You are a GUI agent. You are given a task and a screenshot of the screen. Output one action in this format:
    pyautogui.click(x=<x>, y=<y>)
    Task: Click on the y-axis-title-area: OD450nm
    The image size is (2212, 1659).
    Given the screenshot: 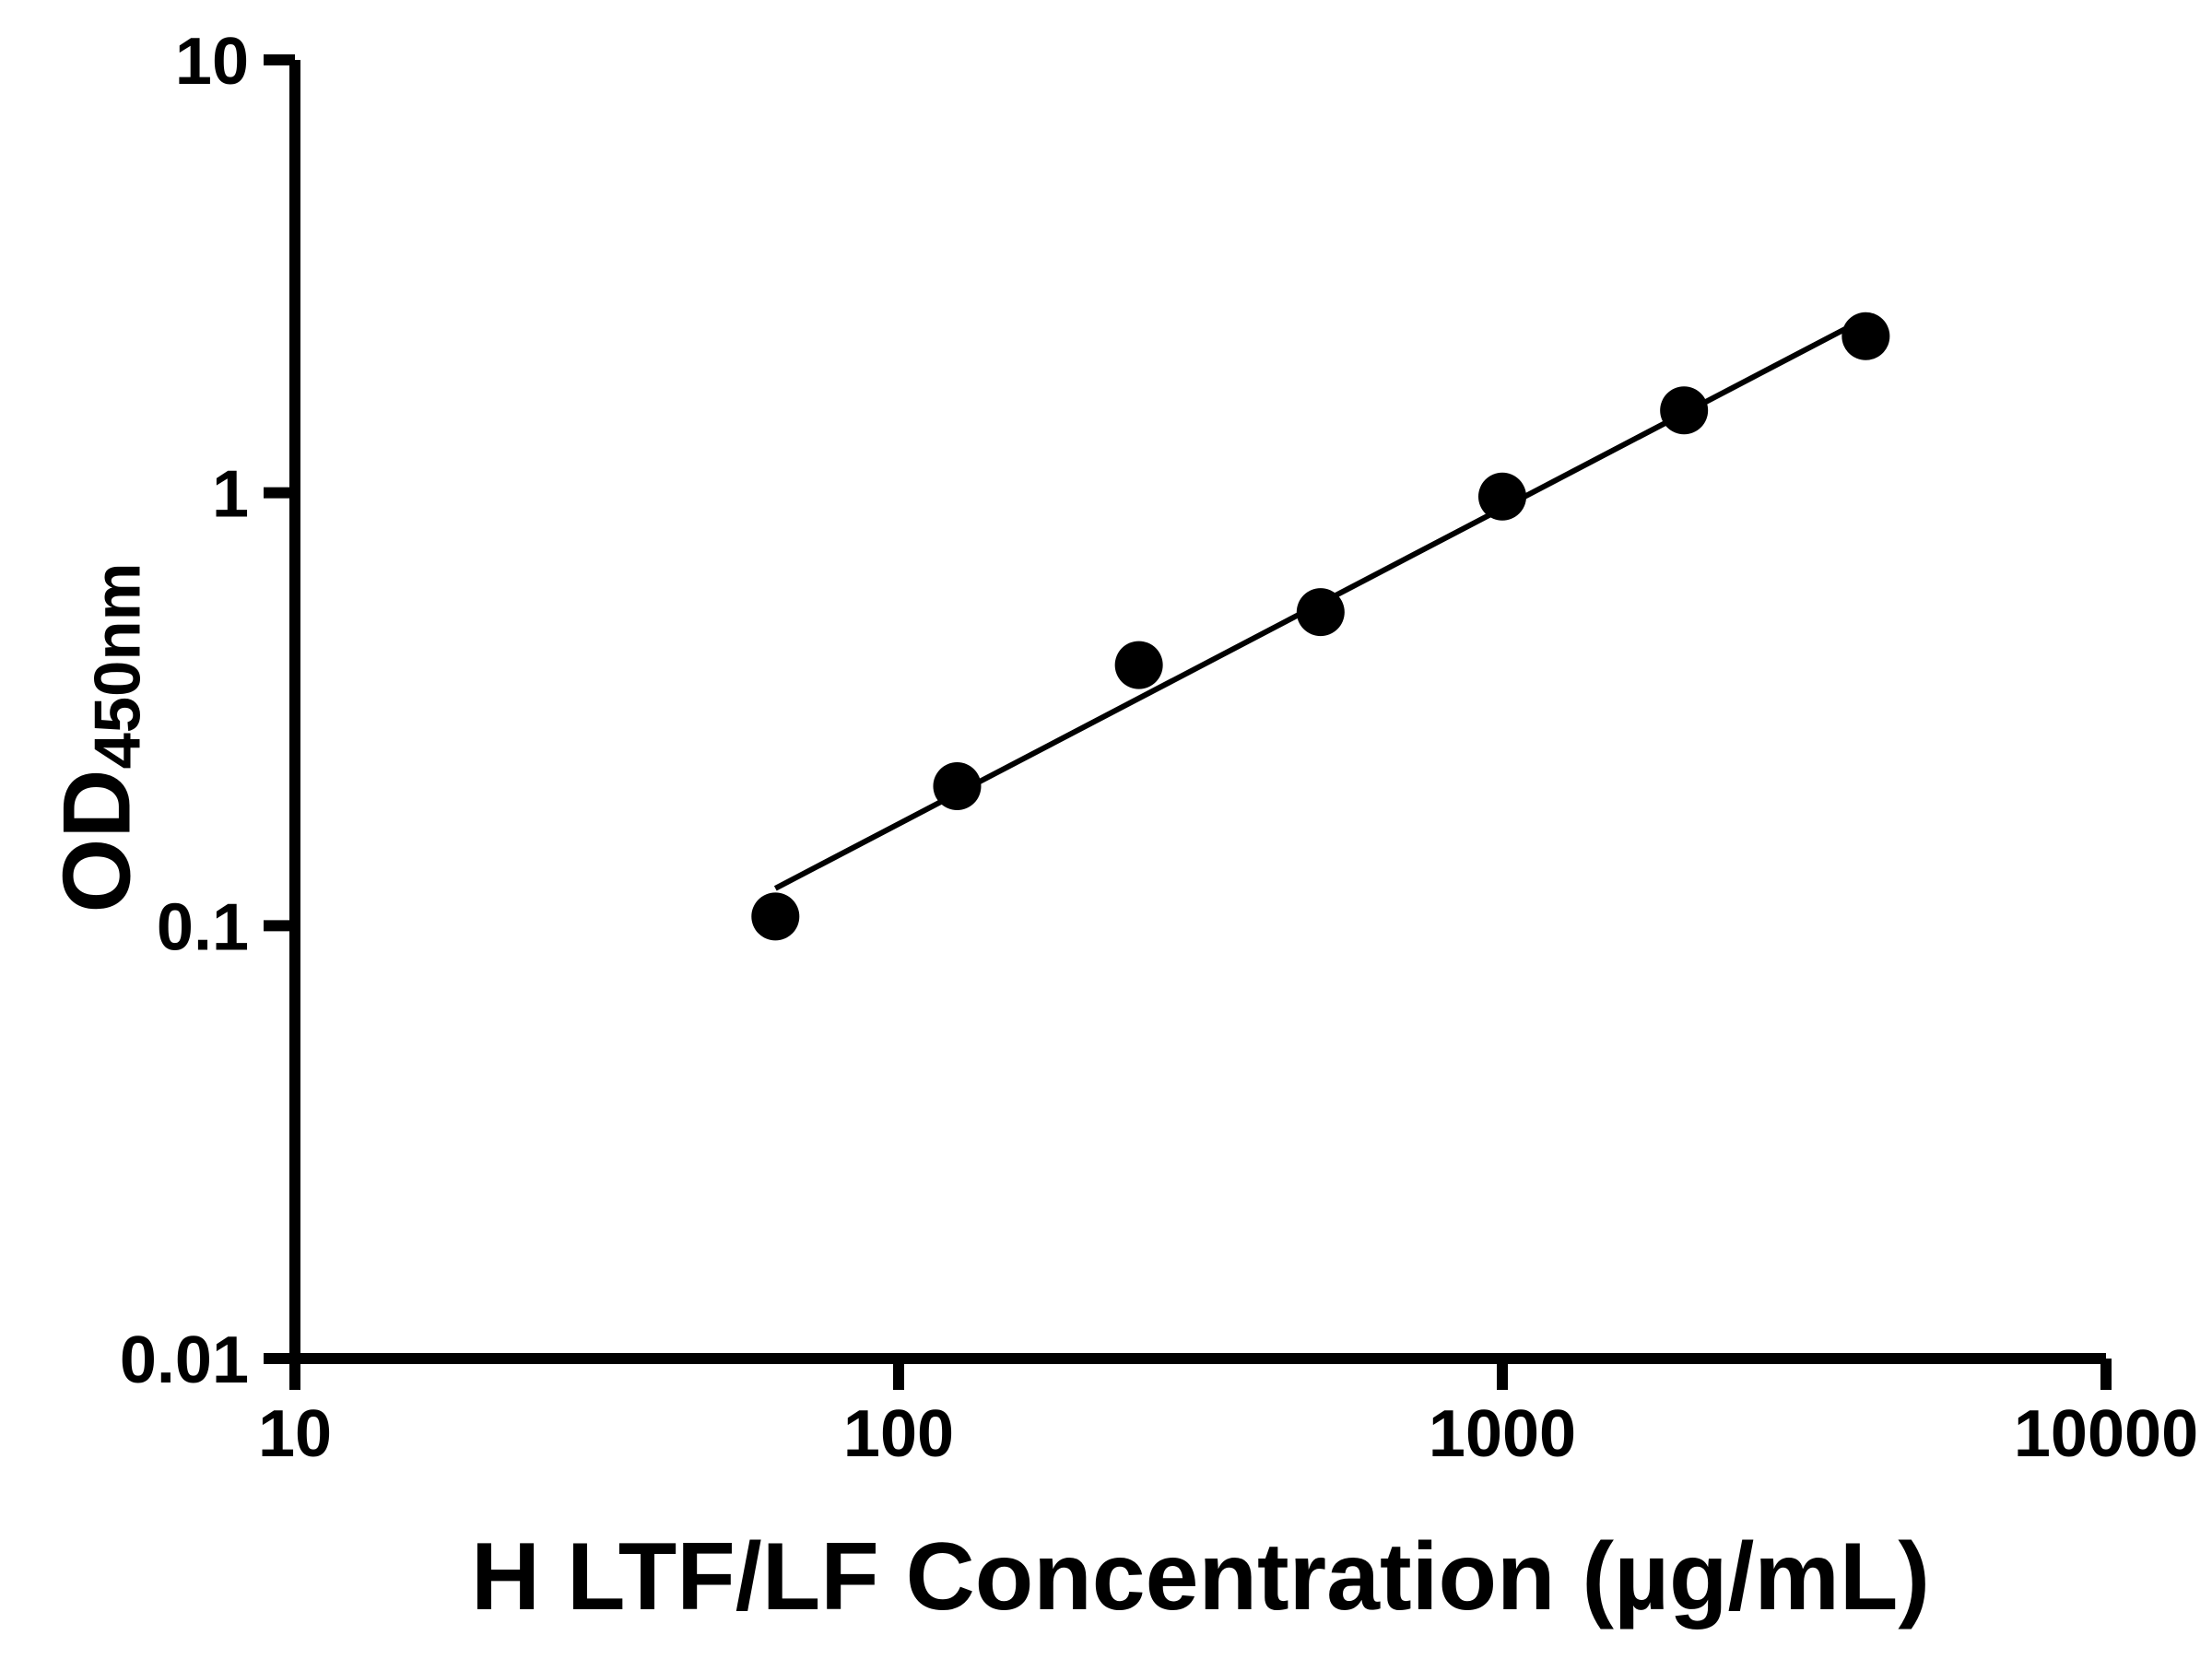 What is the action you would take?
    pyautogui.click(x=97, y=737)
    